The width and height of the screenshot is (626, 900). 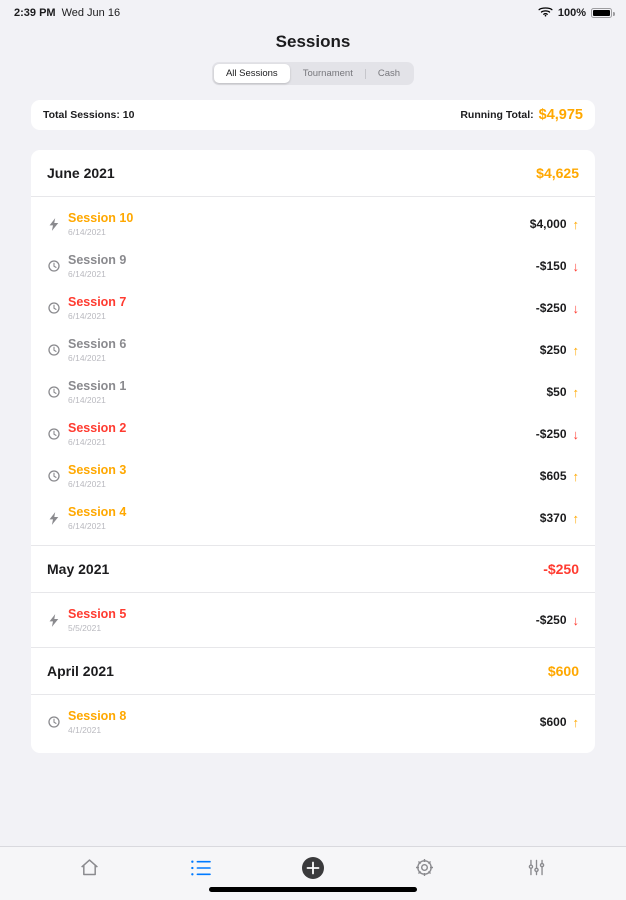 I want to click on status-left: 2:39 PM Wed Jun 16, so click(x=67, y=13).